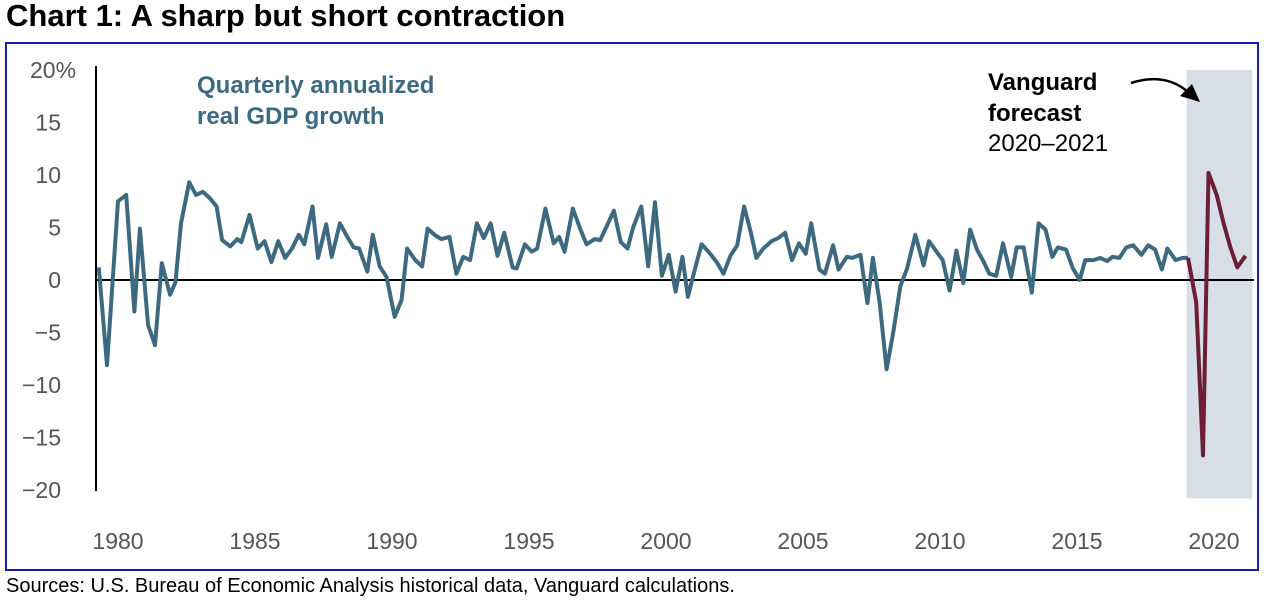  Describe the element at coordinates (41, 385) in the screenshot. I see `y-tick-label: −10` at that location.